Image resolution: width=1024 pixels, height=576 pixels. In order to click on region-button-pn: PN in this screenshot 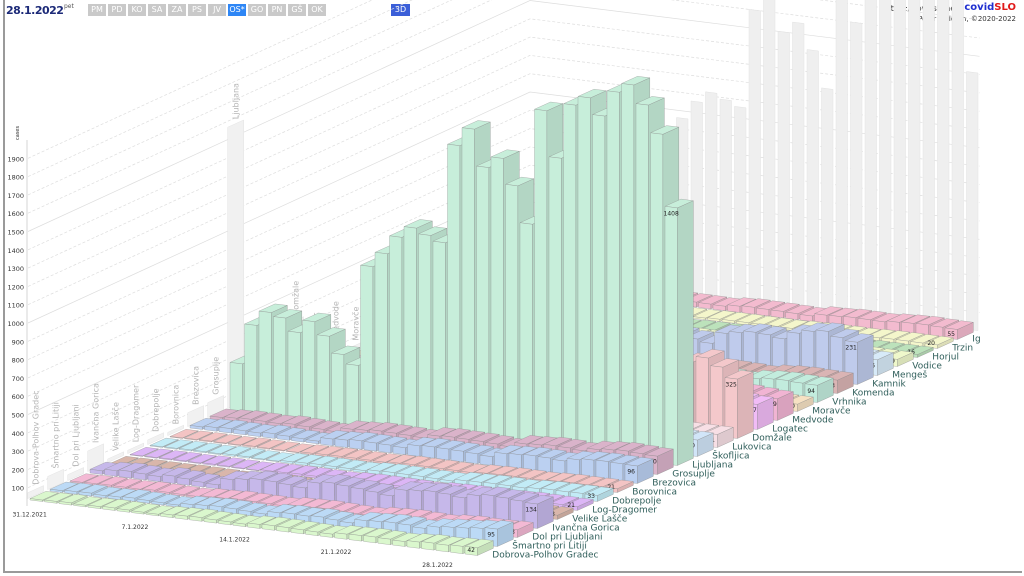, I will do `click(277, 10)`.